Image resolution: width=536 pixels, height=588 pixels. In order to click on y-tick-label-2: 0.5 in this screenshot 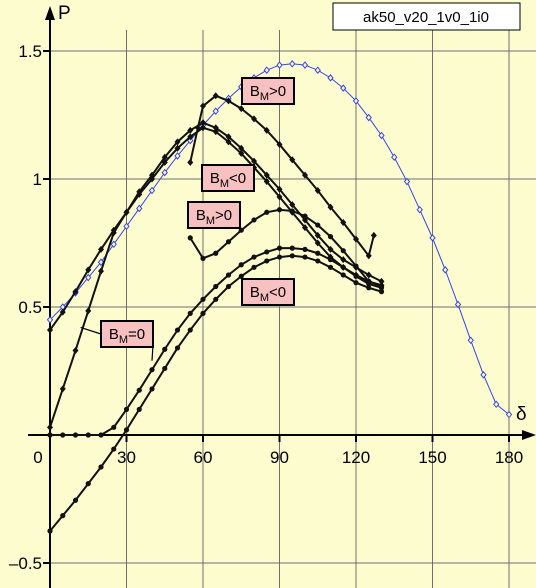, I will do `click(30, 307)`.